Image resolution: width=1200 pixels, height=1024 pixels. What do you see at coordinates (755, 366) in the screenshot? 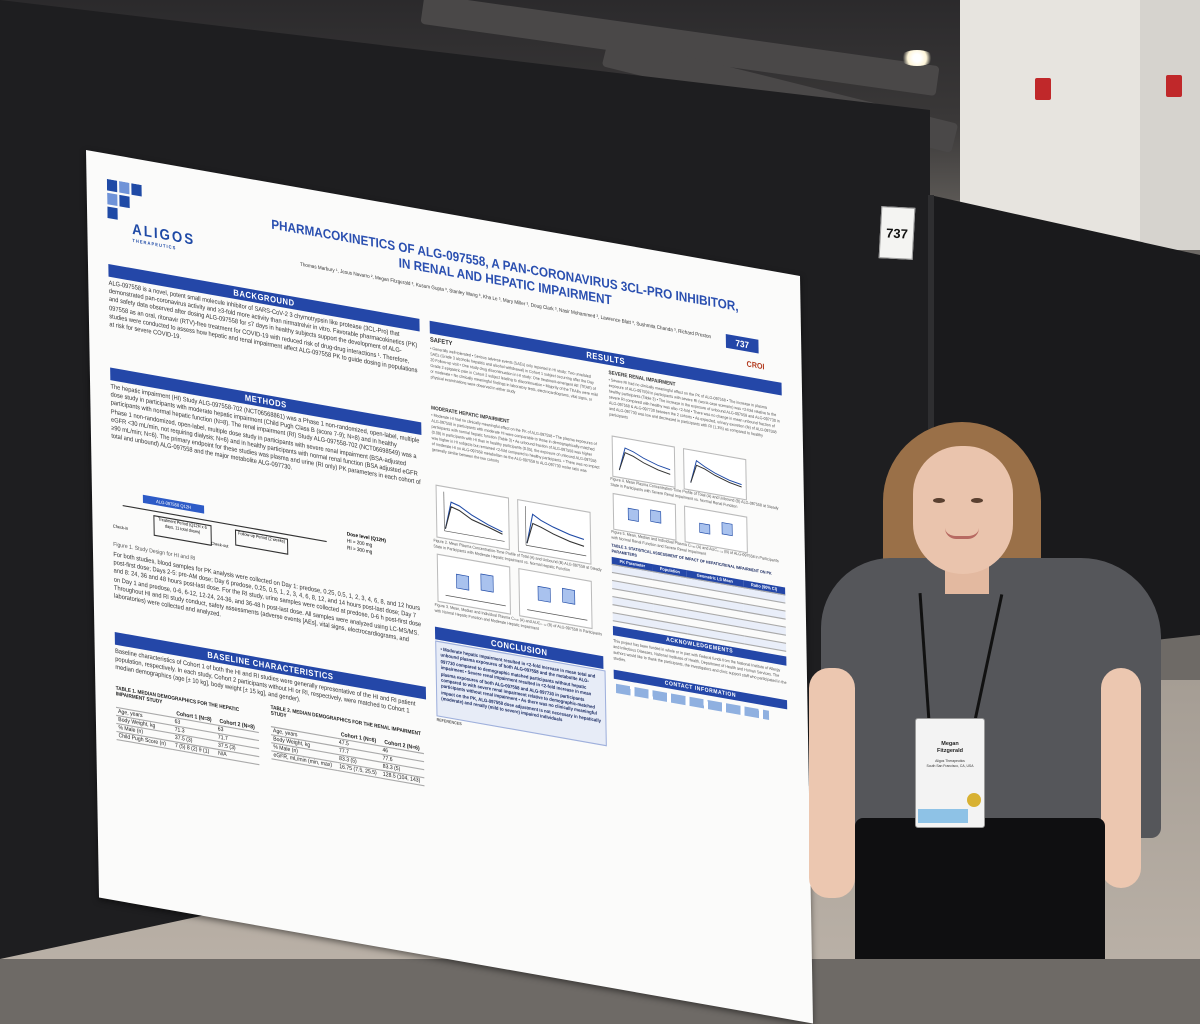
I see `conference-logo: CROI` at bounding box center [755, 366].